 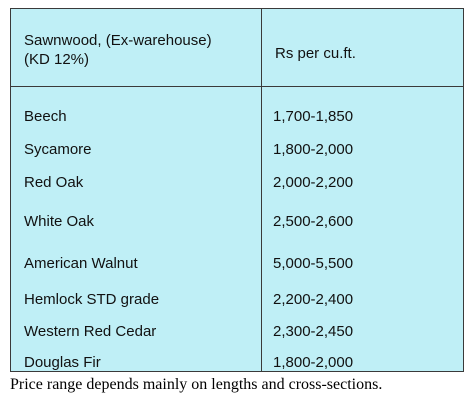 I want to click on table-row: Beech 1,700-1,850, so click(x=237, y=117).